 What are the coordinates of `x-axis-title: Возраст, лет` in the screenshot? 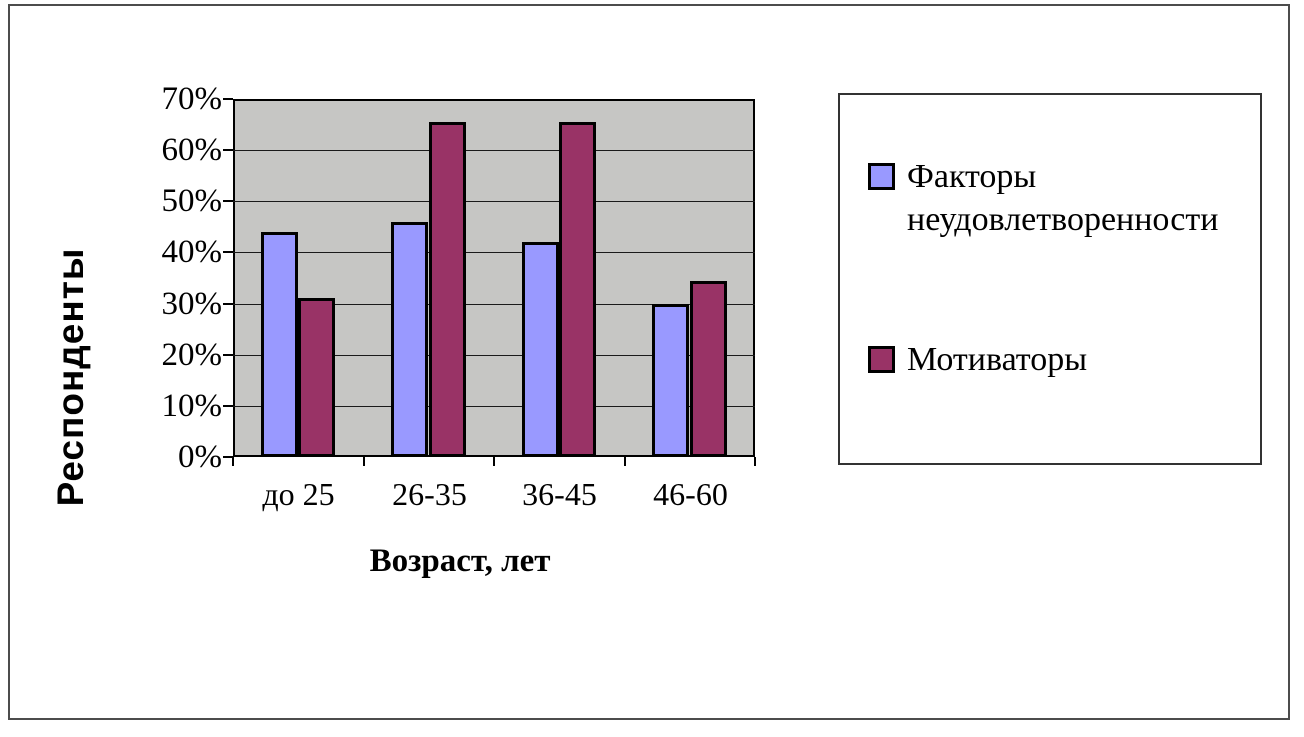 It's located at (460, 561).